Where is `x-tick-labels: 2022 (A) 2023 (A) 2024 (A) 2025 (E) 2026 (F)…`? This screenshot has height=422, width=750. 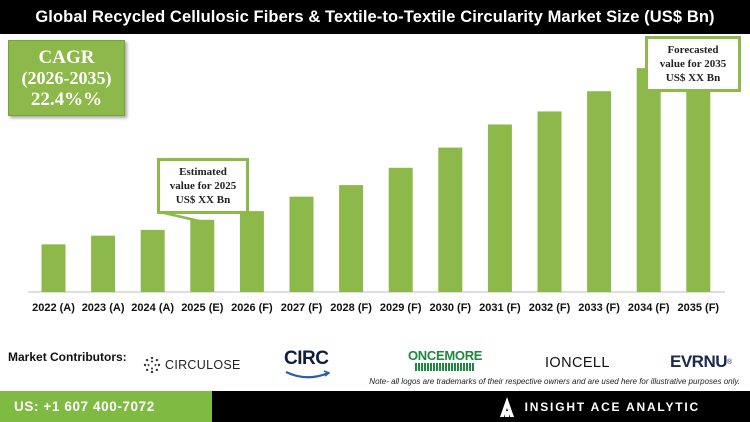
x-tick-labels: 2022 (A) 2023 (A) 2024 (A) 2025 (E) 2026 (F)… is located at coordinates (375, 308).